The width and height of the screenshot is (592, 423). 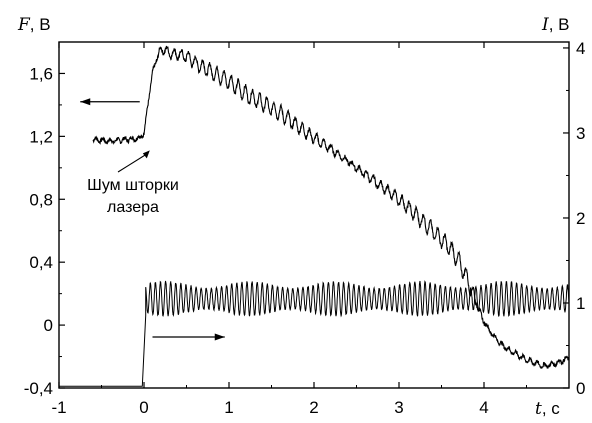 I want to click on svg-text: I, В, so click(x=555, y=25).